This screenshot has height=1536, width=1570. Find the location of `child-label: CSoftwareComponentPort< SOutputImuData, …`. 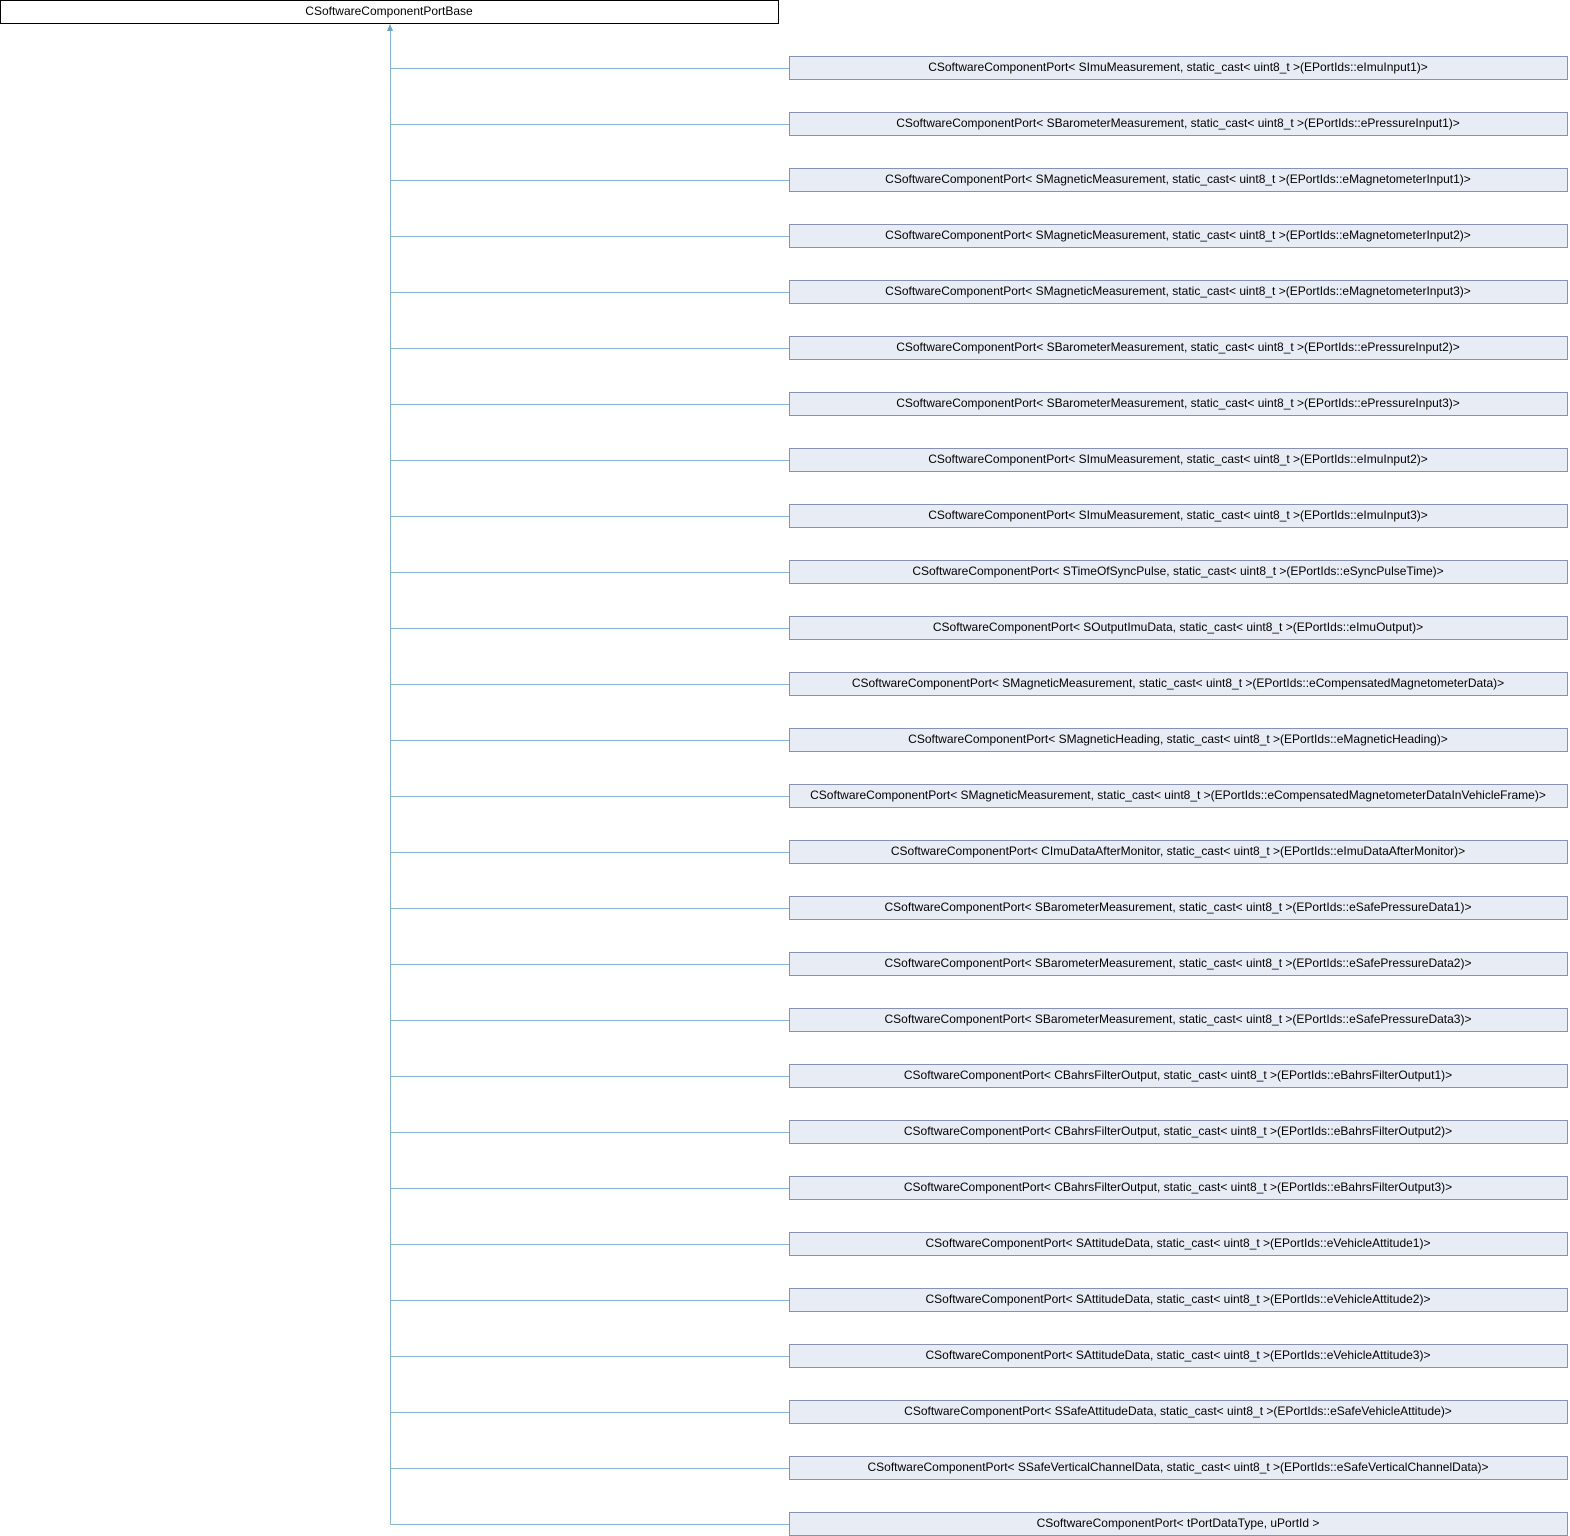

child-label: CSoftwareComponentPort< SOutputImuData, … is located at coordinates (1178, 627).